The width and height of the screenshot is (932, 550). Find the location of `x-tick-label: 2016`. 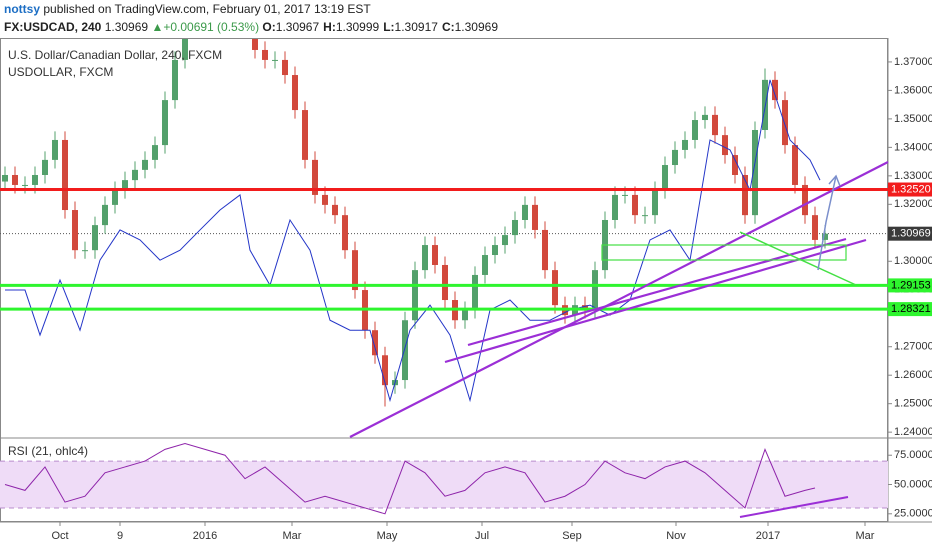

x-tick-label: 2016 is located at coordinates (205, 536).